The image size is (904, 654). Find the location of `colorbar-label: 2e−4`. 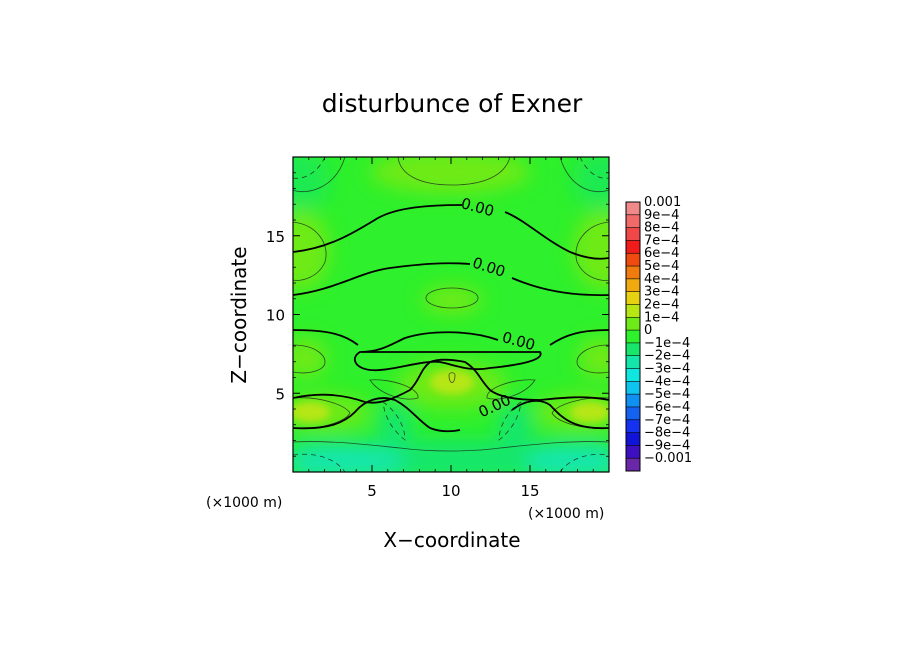

colorbar-label: 2e−4 is located at coordinates (661, 304).